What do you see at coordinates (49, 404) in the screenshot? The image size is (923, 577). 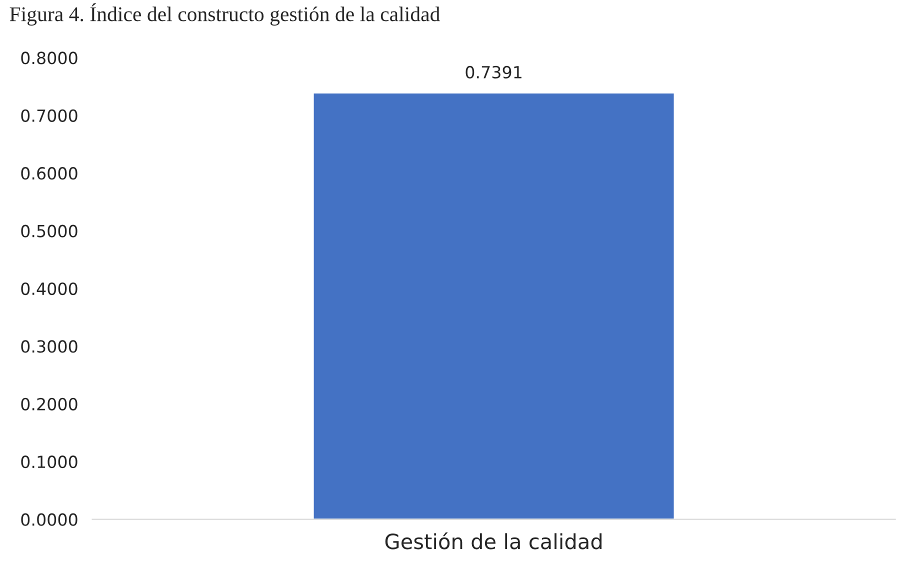 I see `y-tick-label: 0.2000` at bounding box center [49, 404].